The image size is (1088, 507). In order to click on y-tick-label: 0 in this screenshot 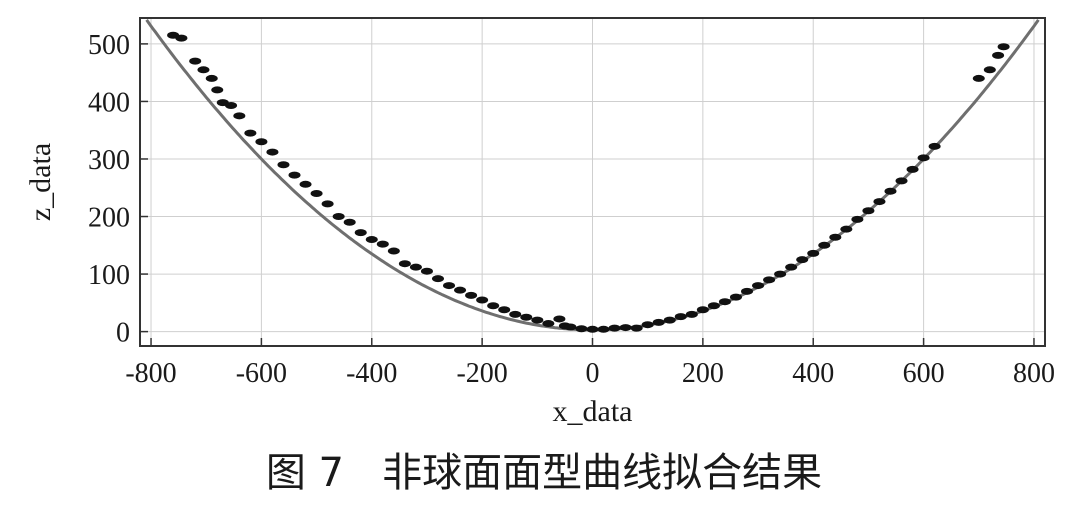, I will do `click(123, 333)`.